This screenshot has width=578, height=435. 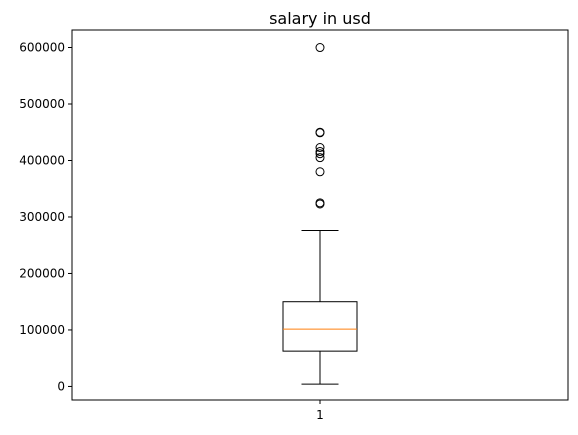 What do you see at coordinates (320, 415) in the screenshot?
I see `x-tick-label: 1` at bounding box center [320, 415].